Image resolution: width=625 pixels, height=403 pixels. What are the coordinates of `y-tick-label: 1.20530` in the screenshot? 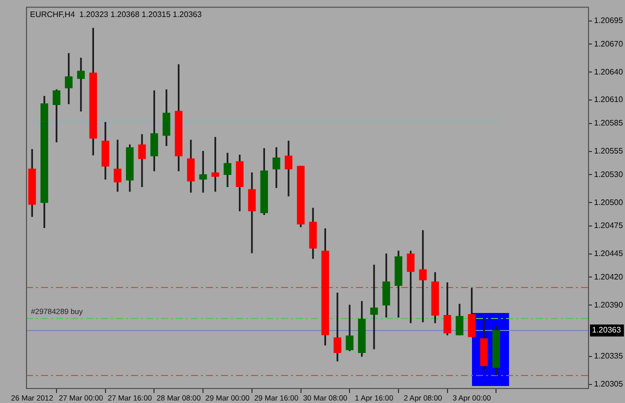 It's located at (609, 174).